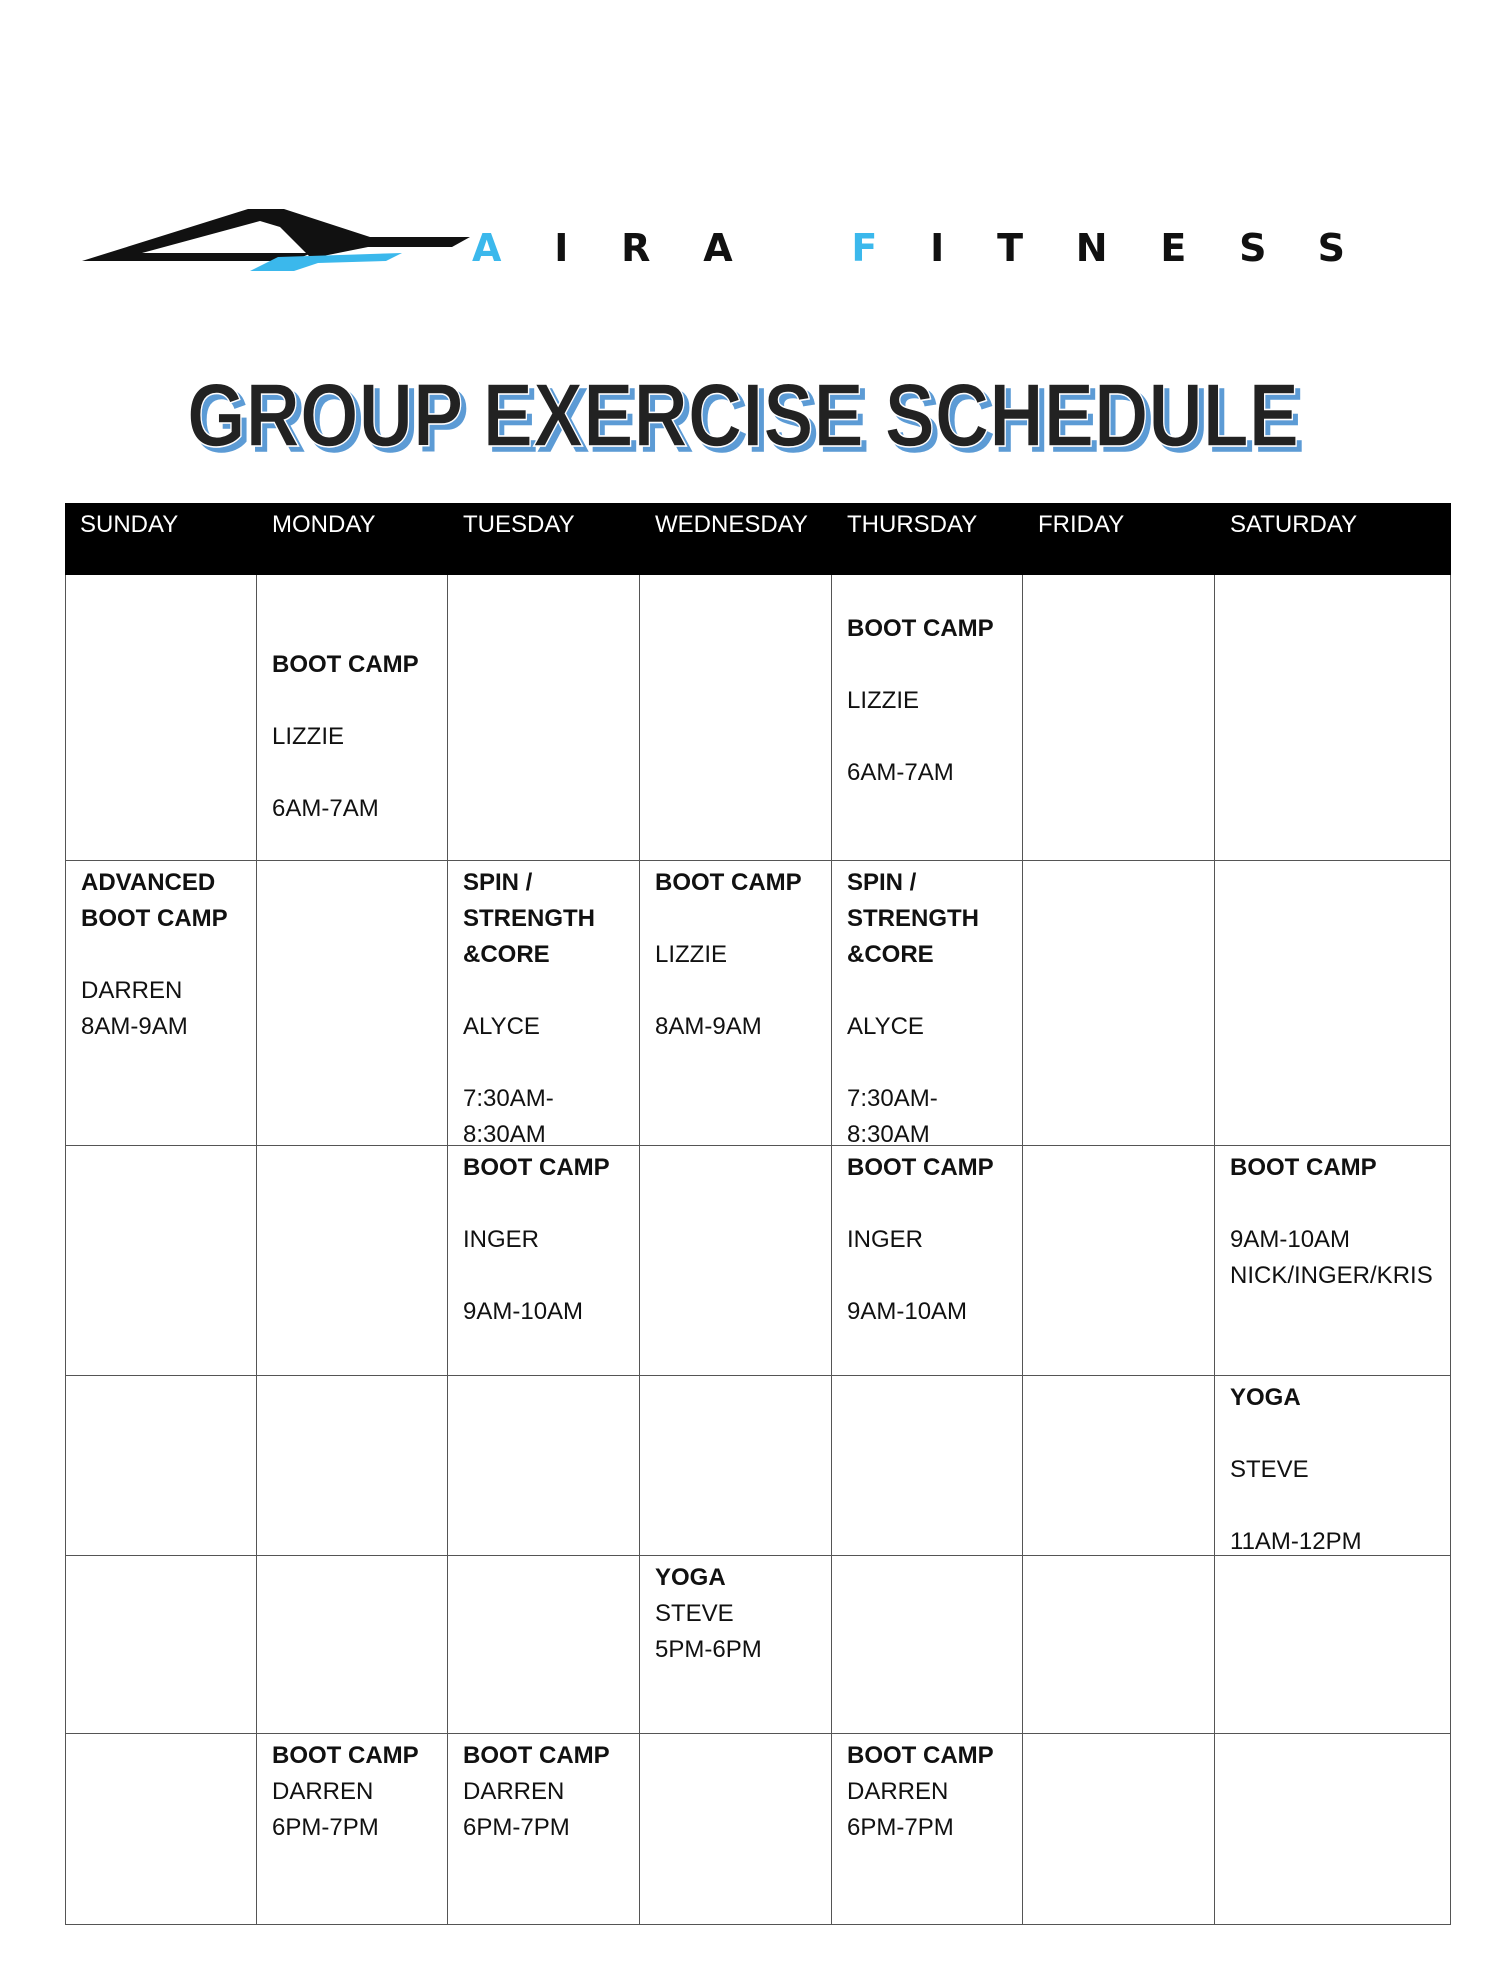 This screenshot has height=1961, width=1497. I want to click on logo-swoosh-black, so click(276, 235).